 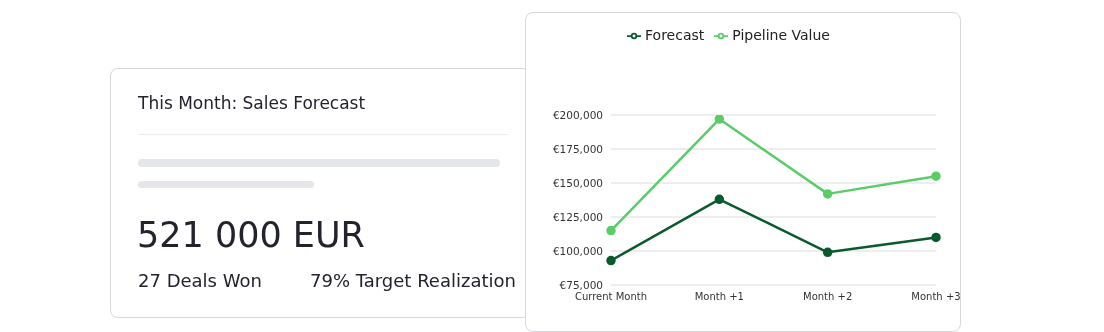 What do you see at coordinates (200, 281) in the screenshot?
I see `text: 27 Deals Won` at bounding box center [200, 281].